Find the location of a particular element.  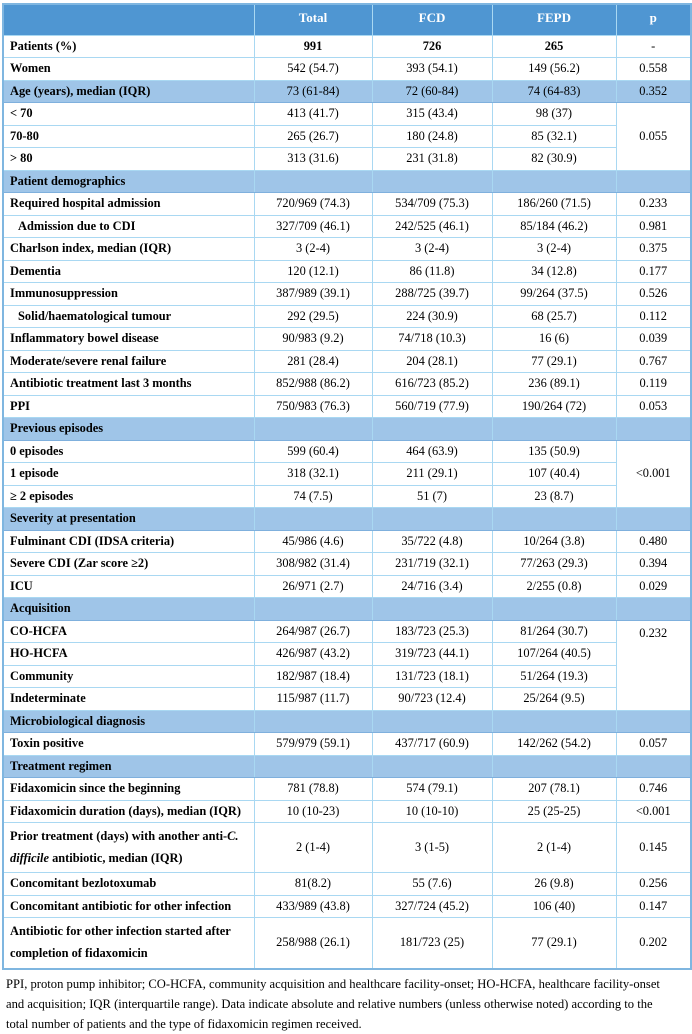

row-label: Inflammatory bowel disease is located at coordinates (128, 339).